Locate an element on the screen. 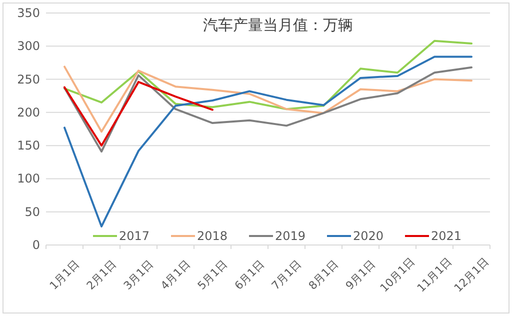  legend-item: 2021 is located at coordinates (433, 236).